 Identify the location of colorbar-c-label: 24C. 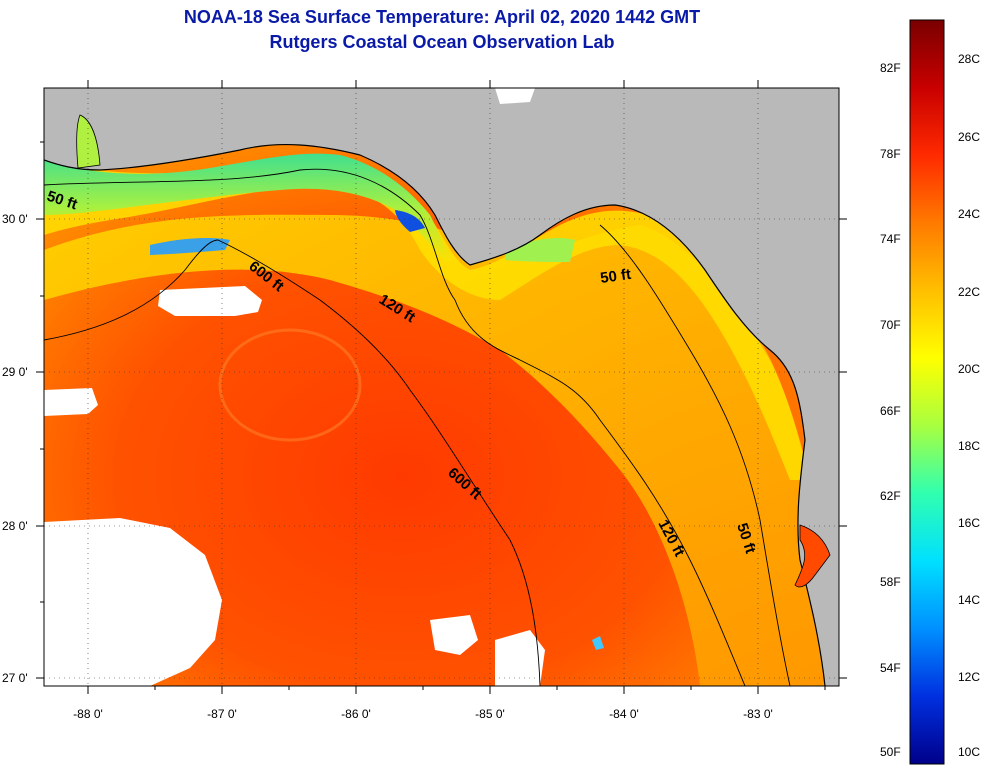
(969, 214).